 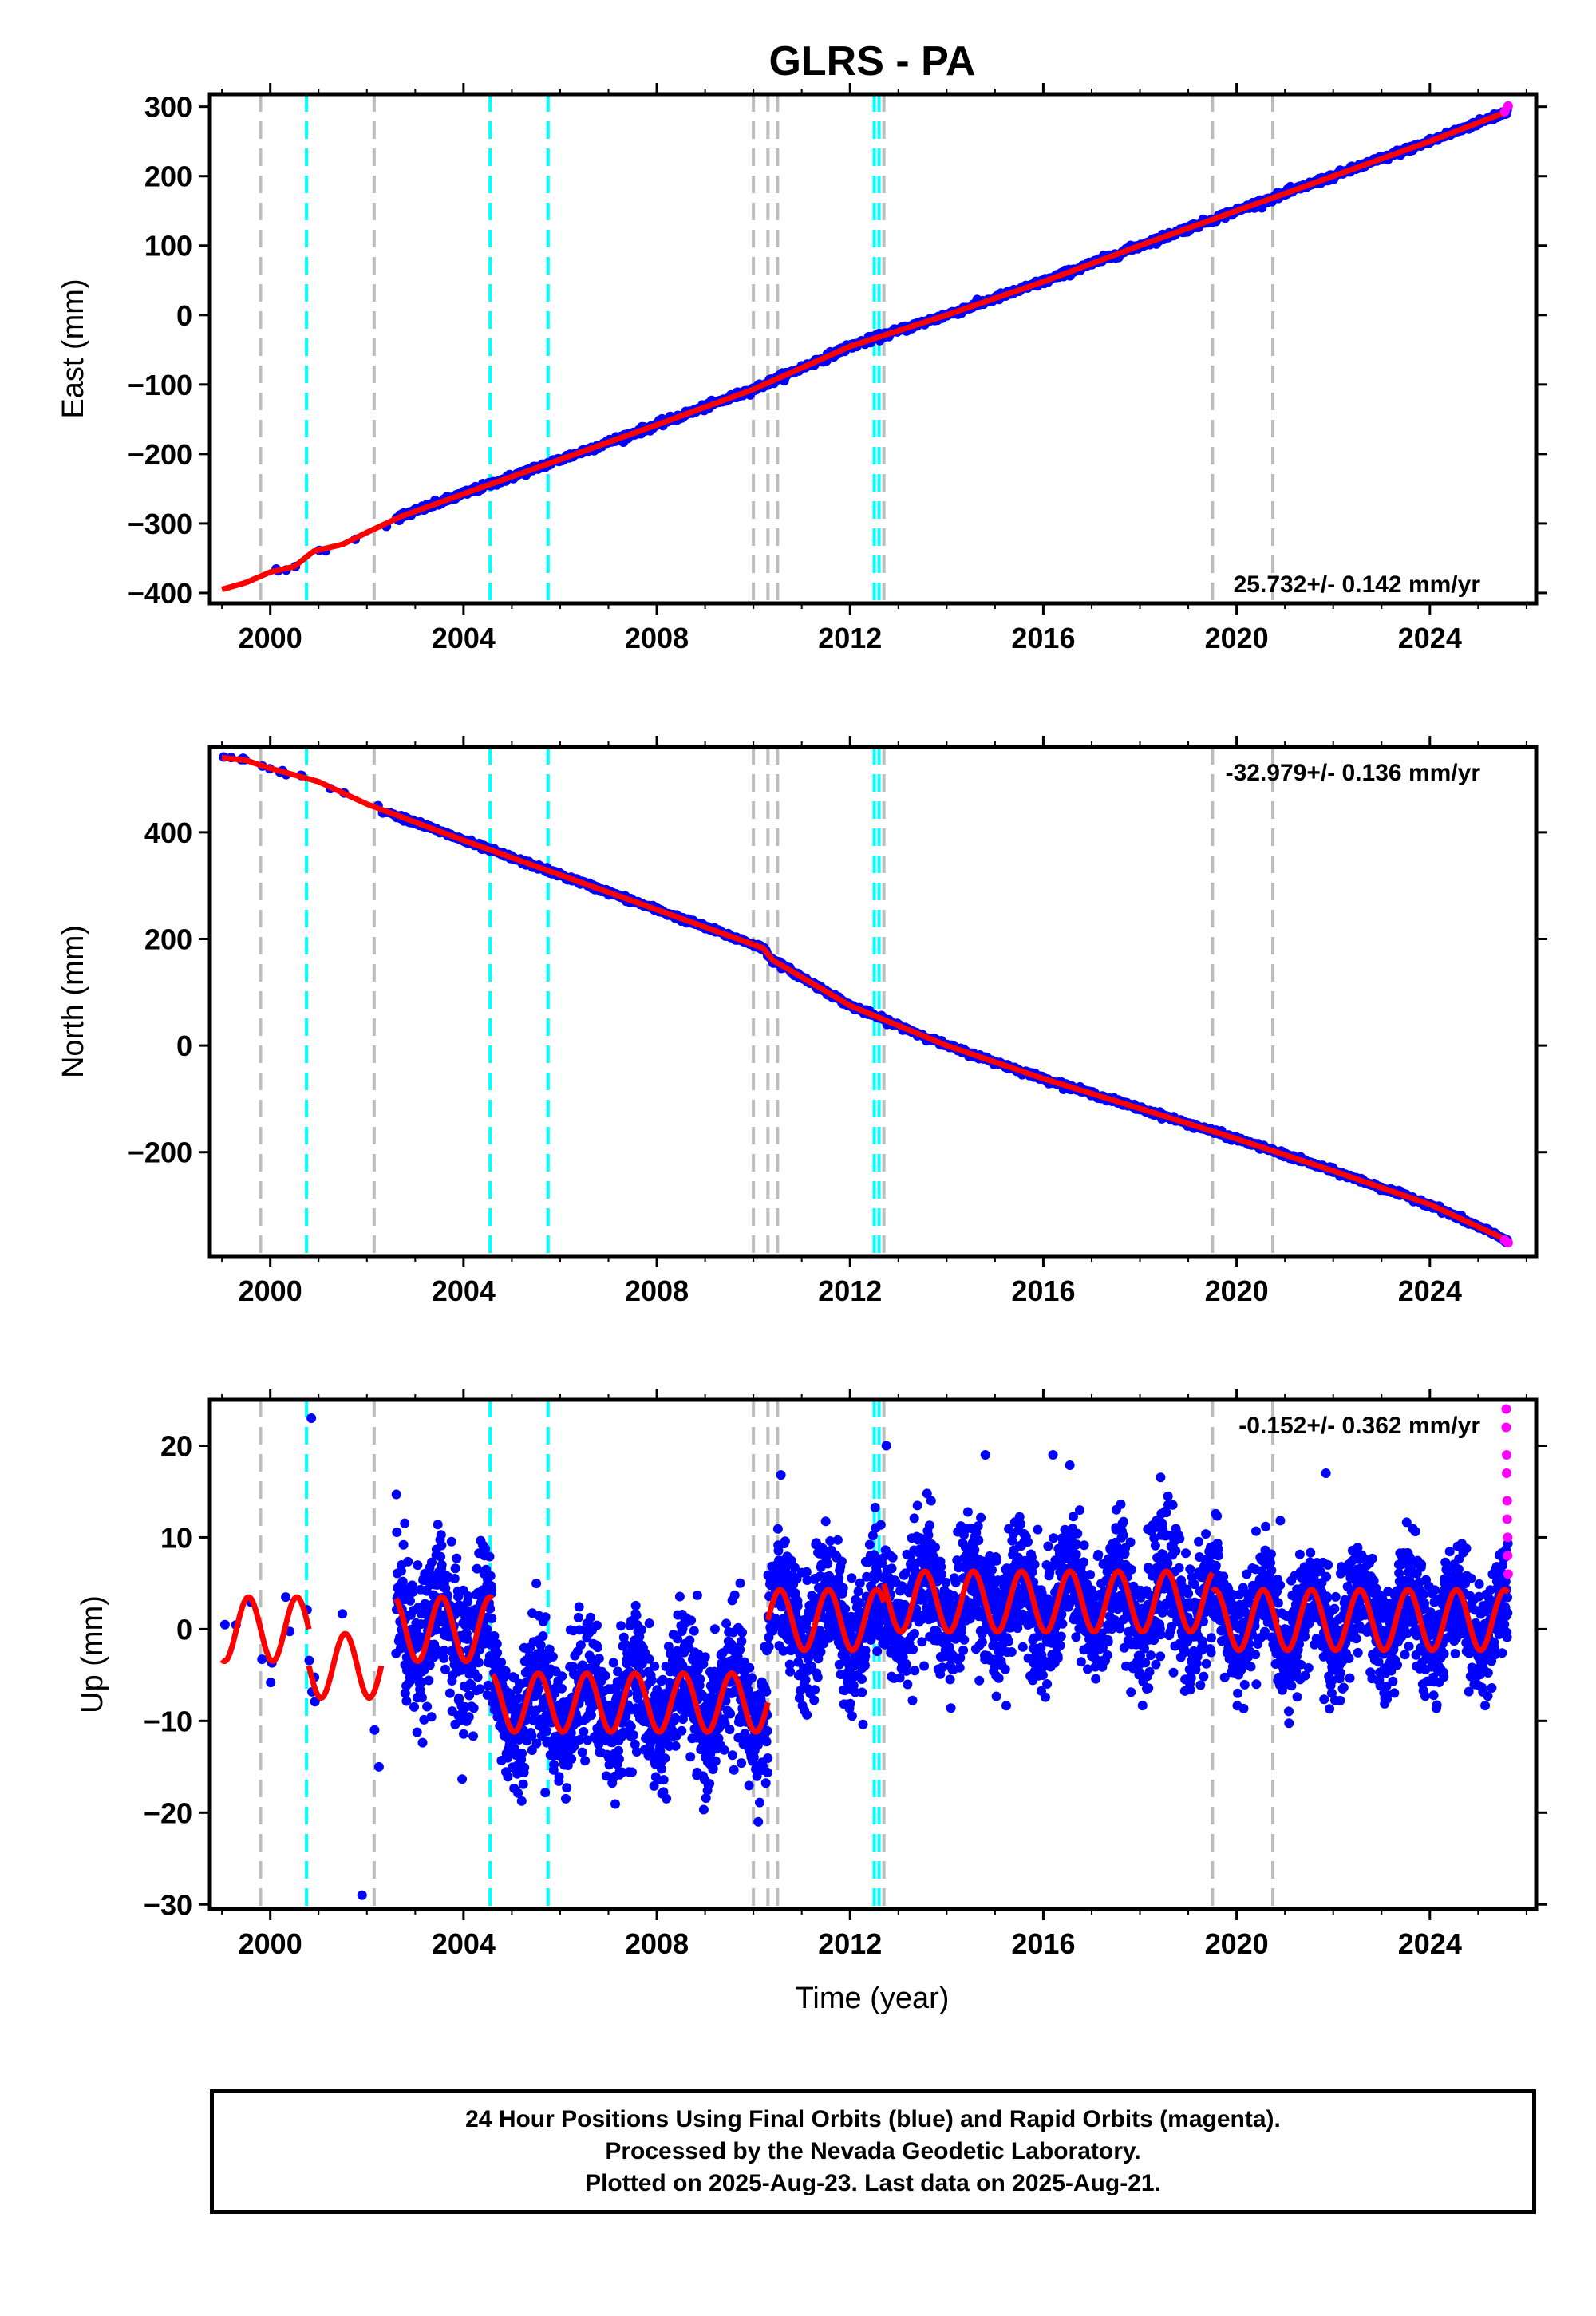 I want to click on x-tick-label: 2016, so click(x=1043, y=1291).